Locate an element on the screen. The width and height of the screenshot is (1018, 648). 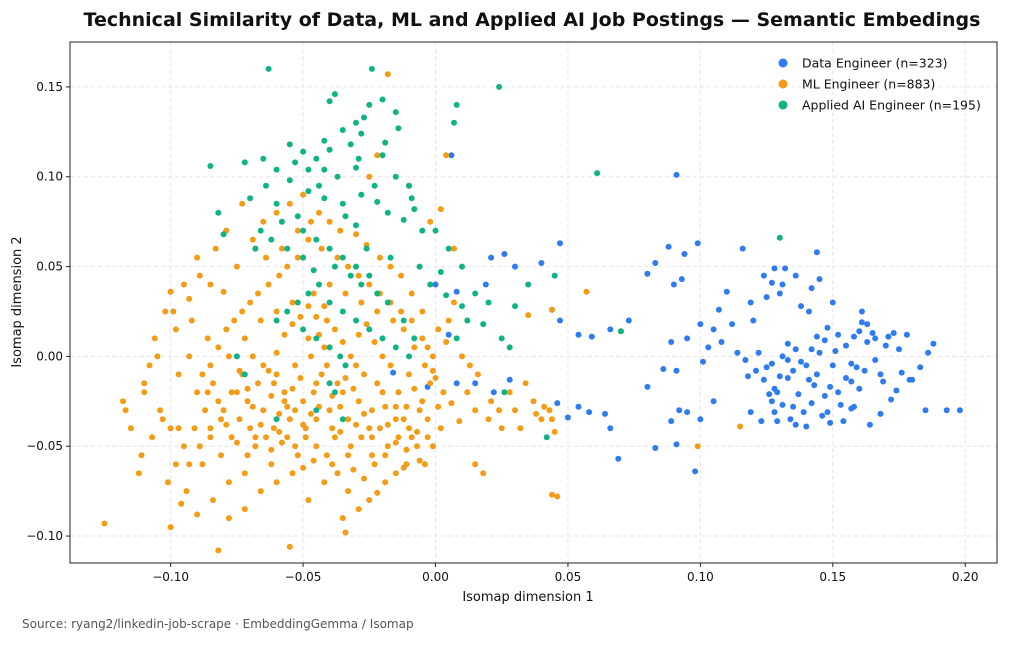
y-tick-label: 0.10 is located at coordinates (49, 177).